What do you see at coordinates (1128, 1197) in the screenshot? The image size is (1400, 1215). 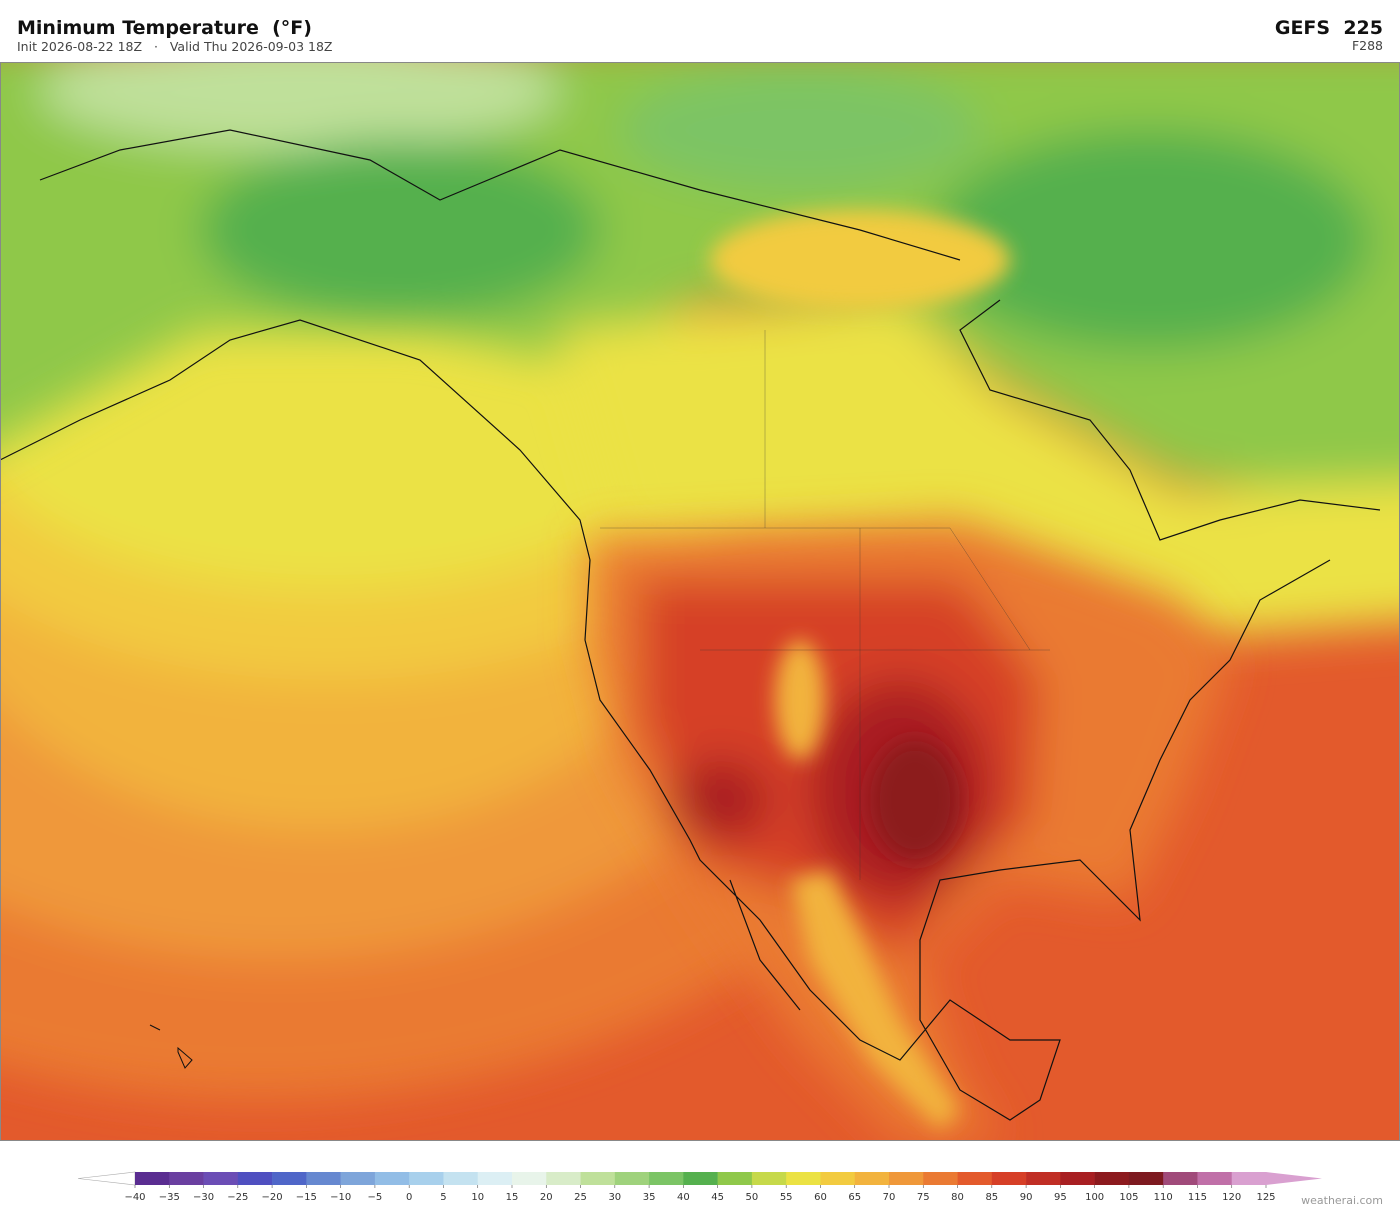 I see `colorbar-tick-label: 105` at bounding box center [1128, 1197].